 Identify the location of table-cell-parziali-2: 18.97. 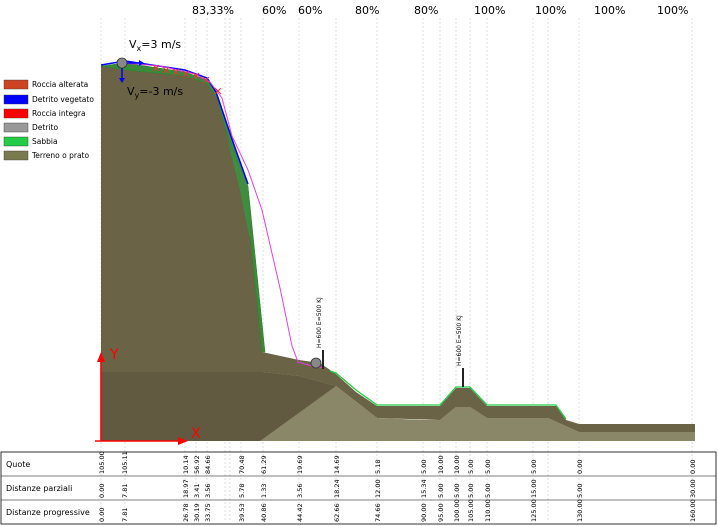
(186, 488).